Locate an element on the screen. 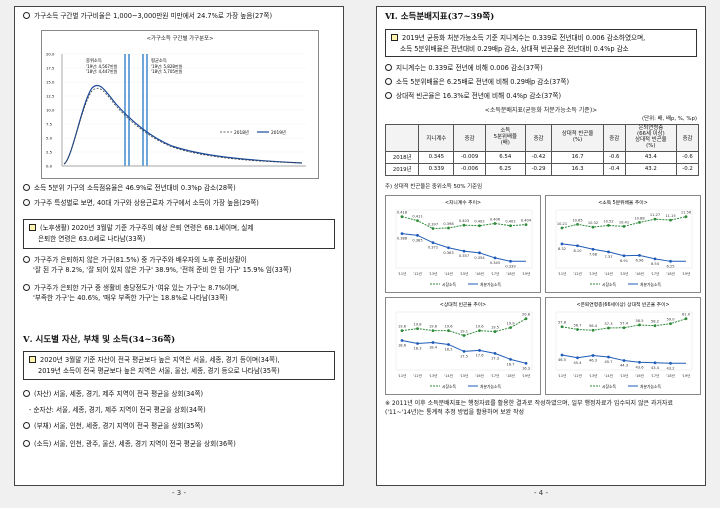  disposable-income-data-label: 46.3 is located at coordinates (593, 361).